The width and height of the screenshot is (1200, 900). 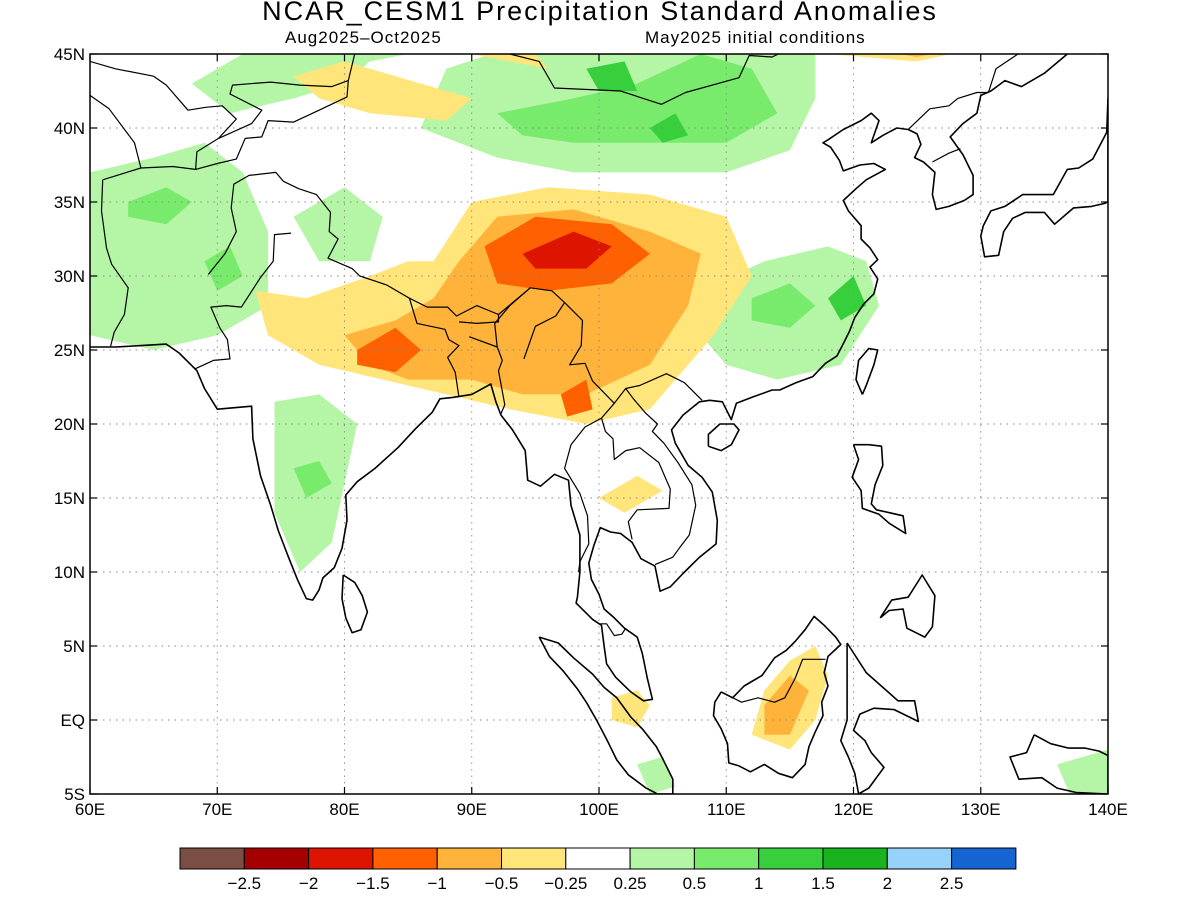 What do you see at coordinates (373, 883) in the screenshot?
I see `colorbar-label: −1.5` at bounding box center [373, 883].